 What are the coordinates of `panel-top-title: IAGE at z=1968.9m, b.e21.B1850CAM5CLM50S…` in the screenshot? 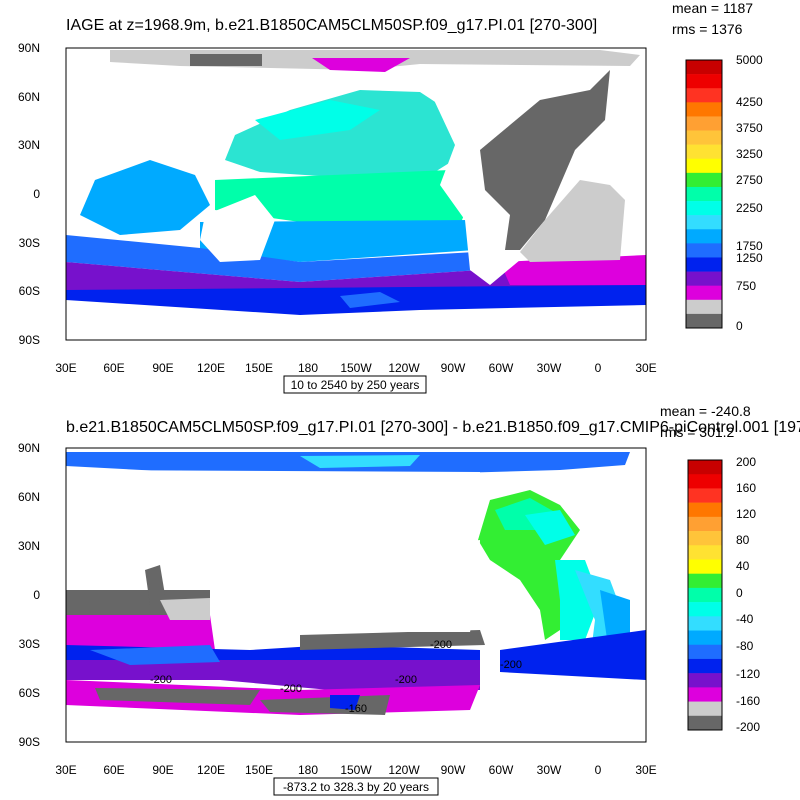 It's located at (331, 25).